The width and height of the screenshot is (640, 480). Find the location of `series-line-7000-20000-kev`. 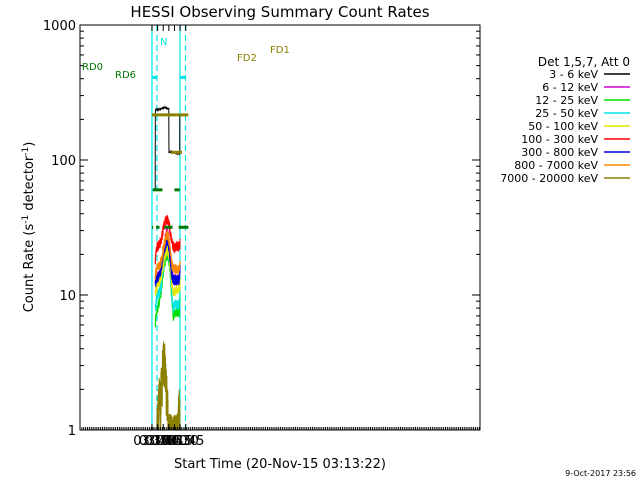

series-line-7000-20000-kev is located at coordinates (168, 386).